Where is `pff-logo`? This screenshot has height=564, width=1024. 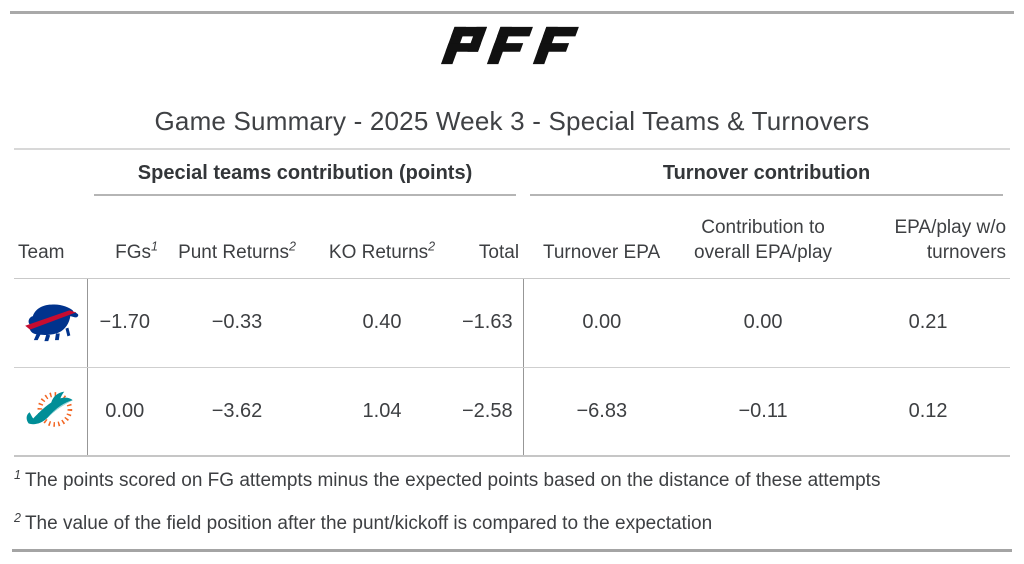 pff-logo is located at coordinates (512, 48).